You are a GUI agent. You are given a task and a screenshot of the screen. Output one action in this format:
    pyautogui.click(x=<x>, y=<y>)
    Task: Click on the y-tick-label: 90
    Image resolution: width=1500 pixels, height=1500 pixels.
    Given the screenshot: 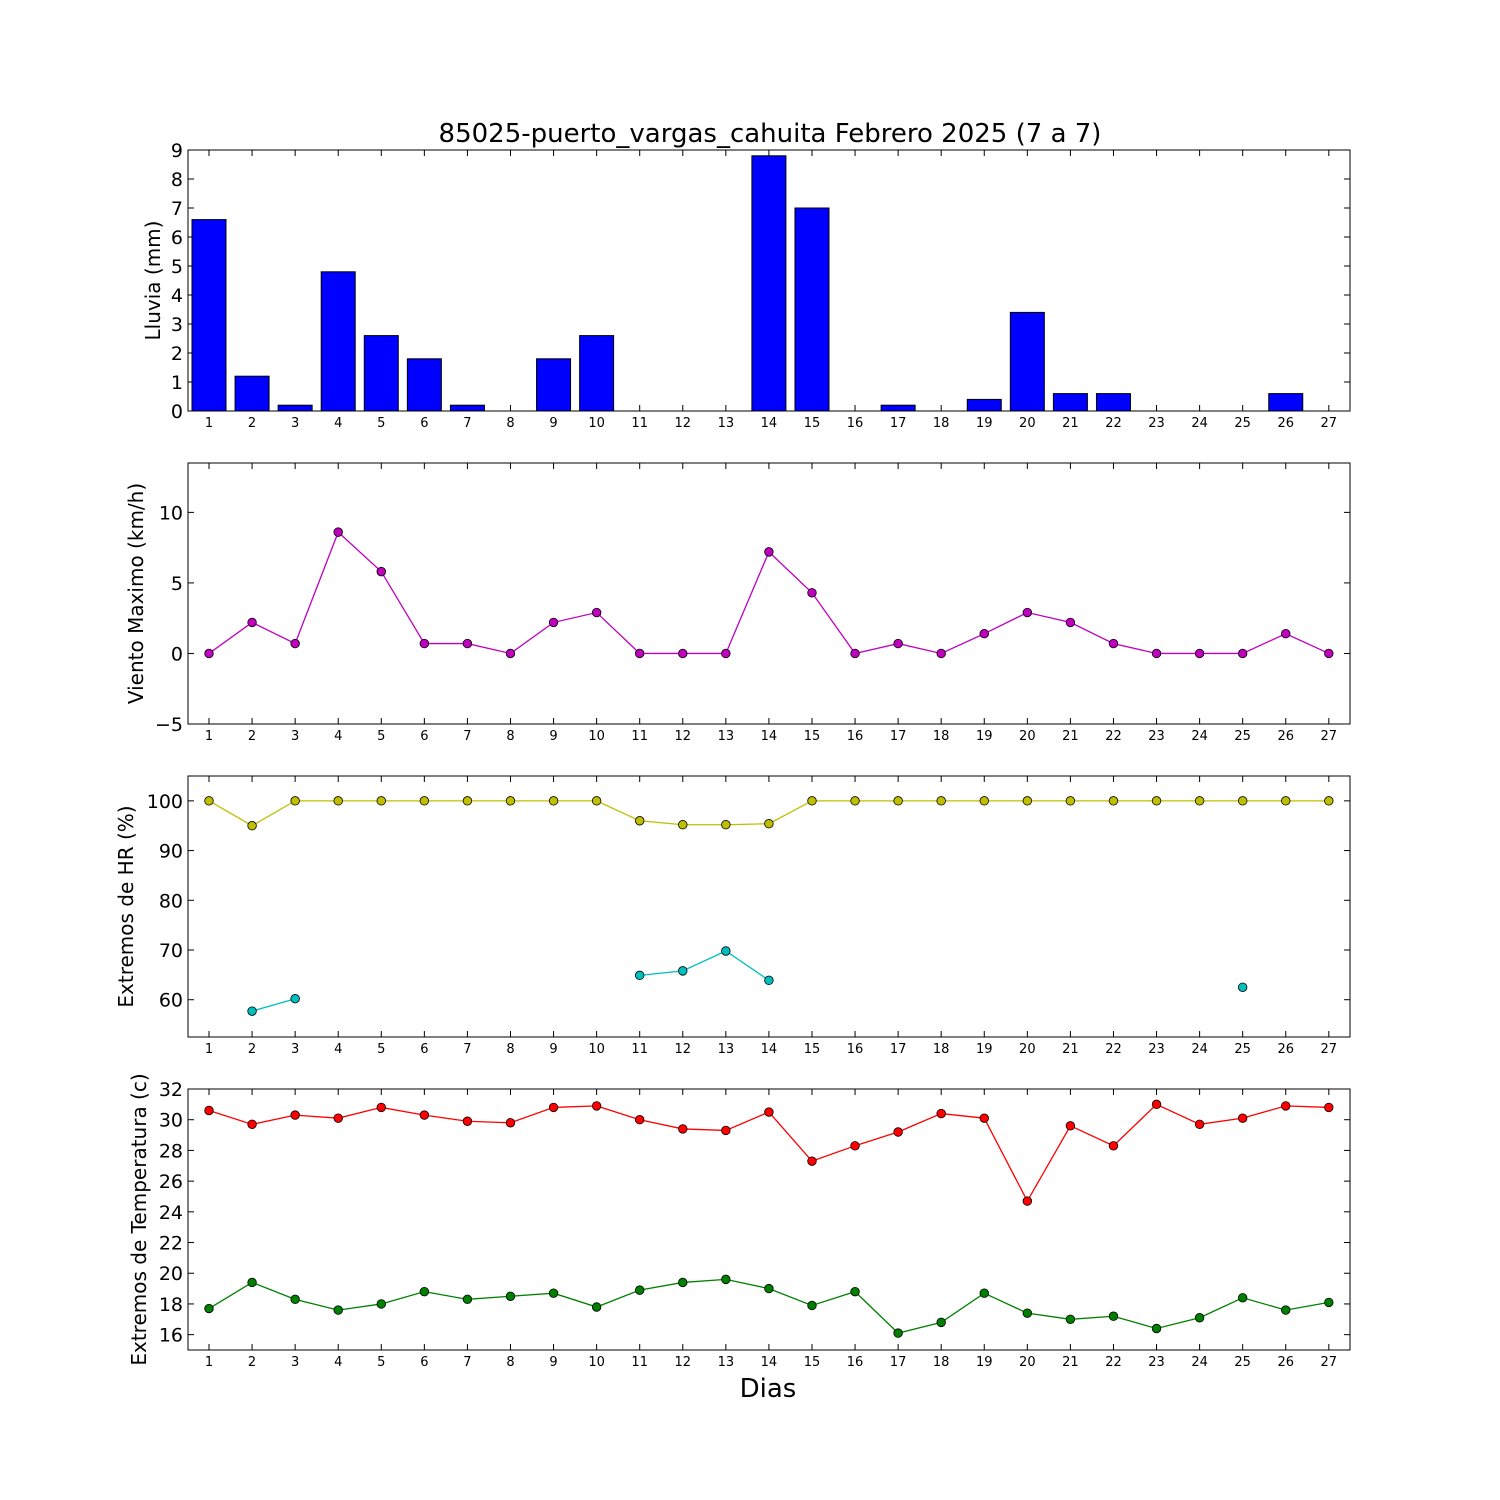 What is the action you would take?
    pyautogui.click(x=171, y=852)
    